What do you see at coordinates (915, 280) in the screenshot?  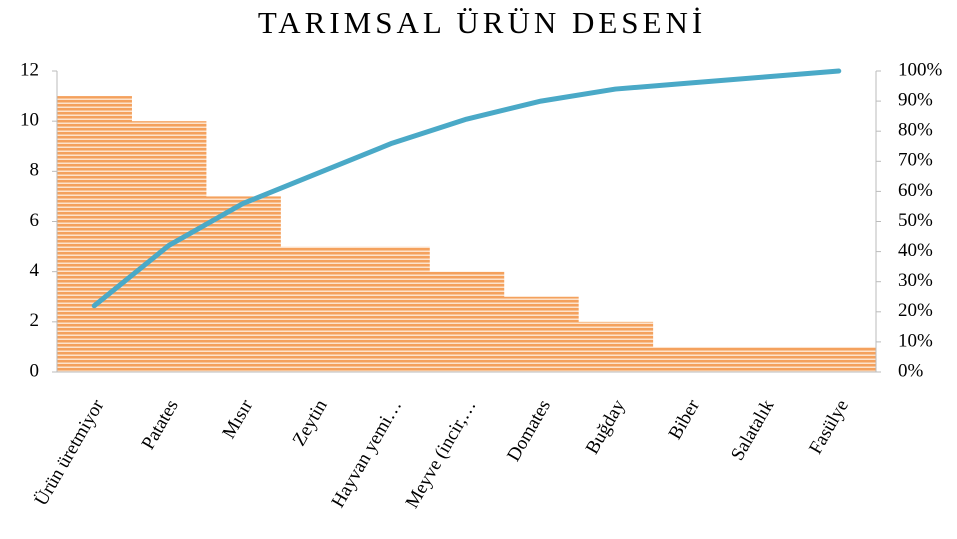 I see `y2-tick-label: 30%` at bounding box center [915, 280].